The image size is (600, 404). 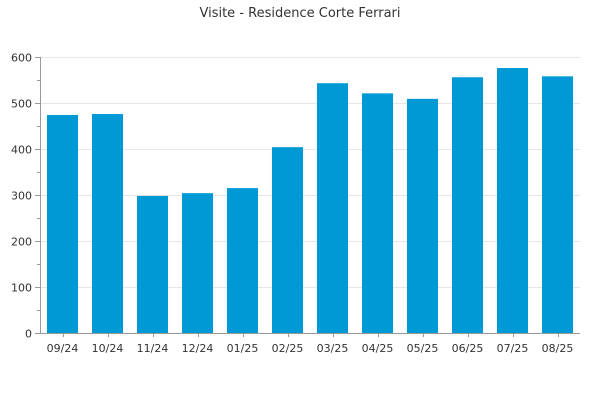 What do you see at coordinates (153, 348) in the screenshot?
I see `x-tick-label: 11/24` at bounding box center [153, 348].